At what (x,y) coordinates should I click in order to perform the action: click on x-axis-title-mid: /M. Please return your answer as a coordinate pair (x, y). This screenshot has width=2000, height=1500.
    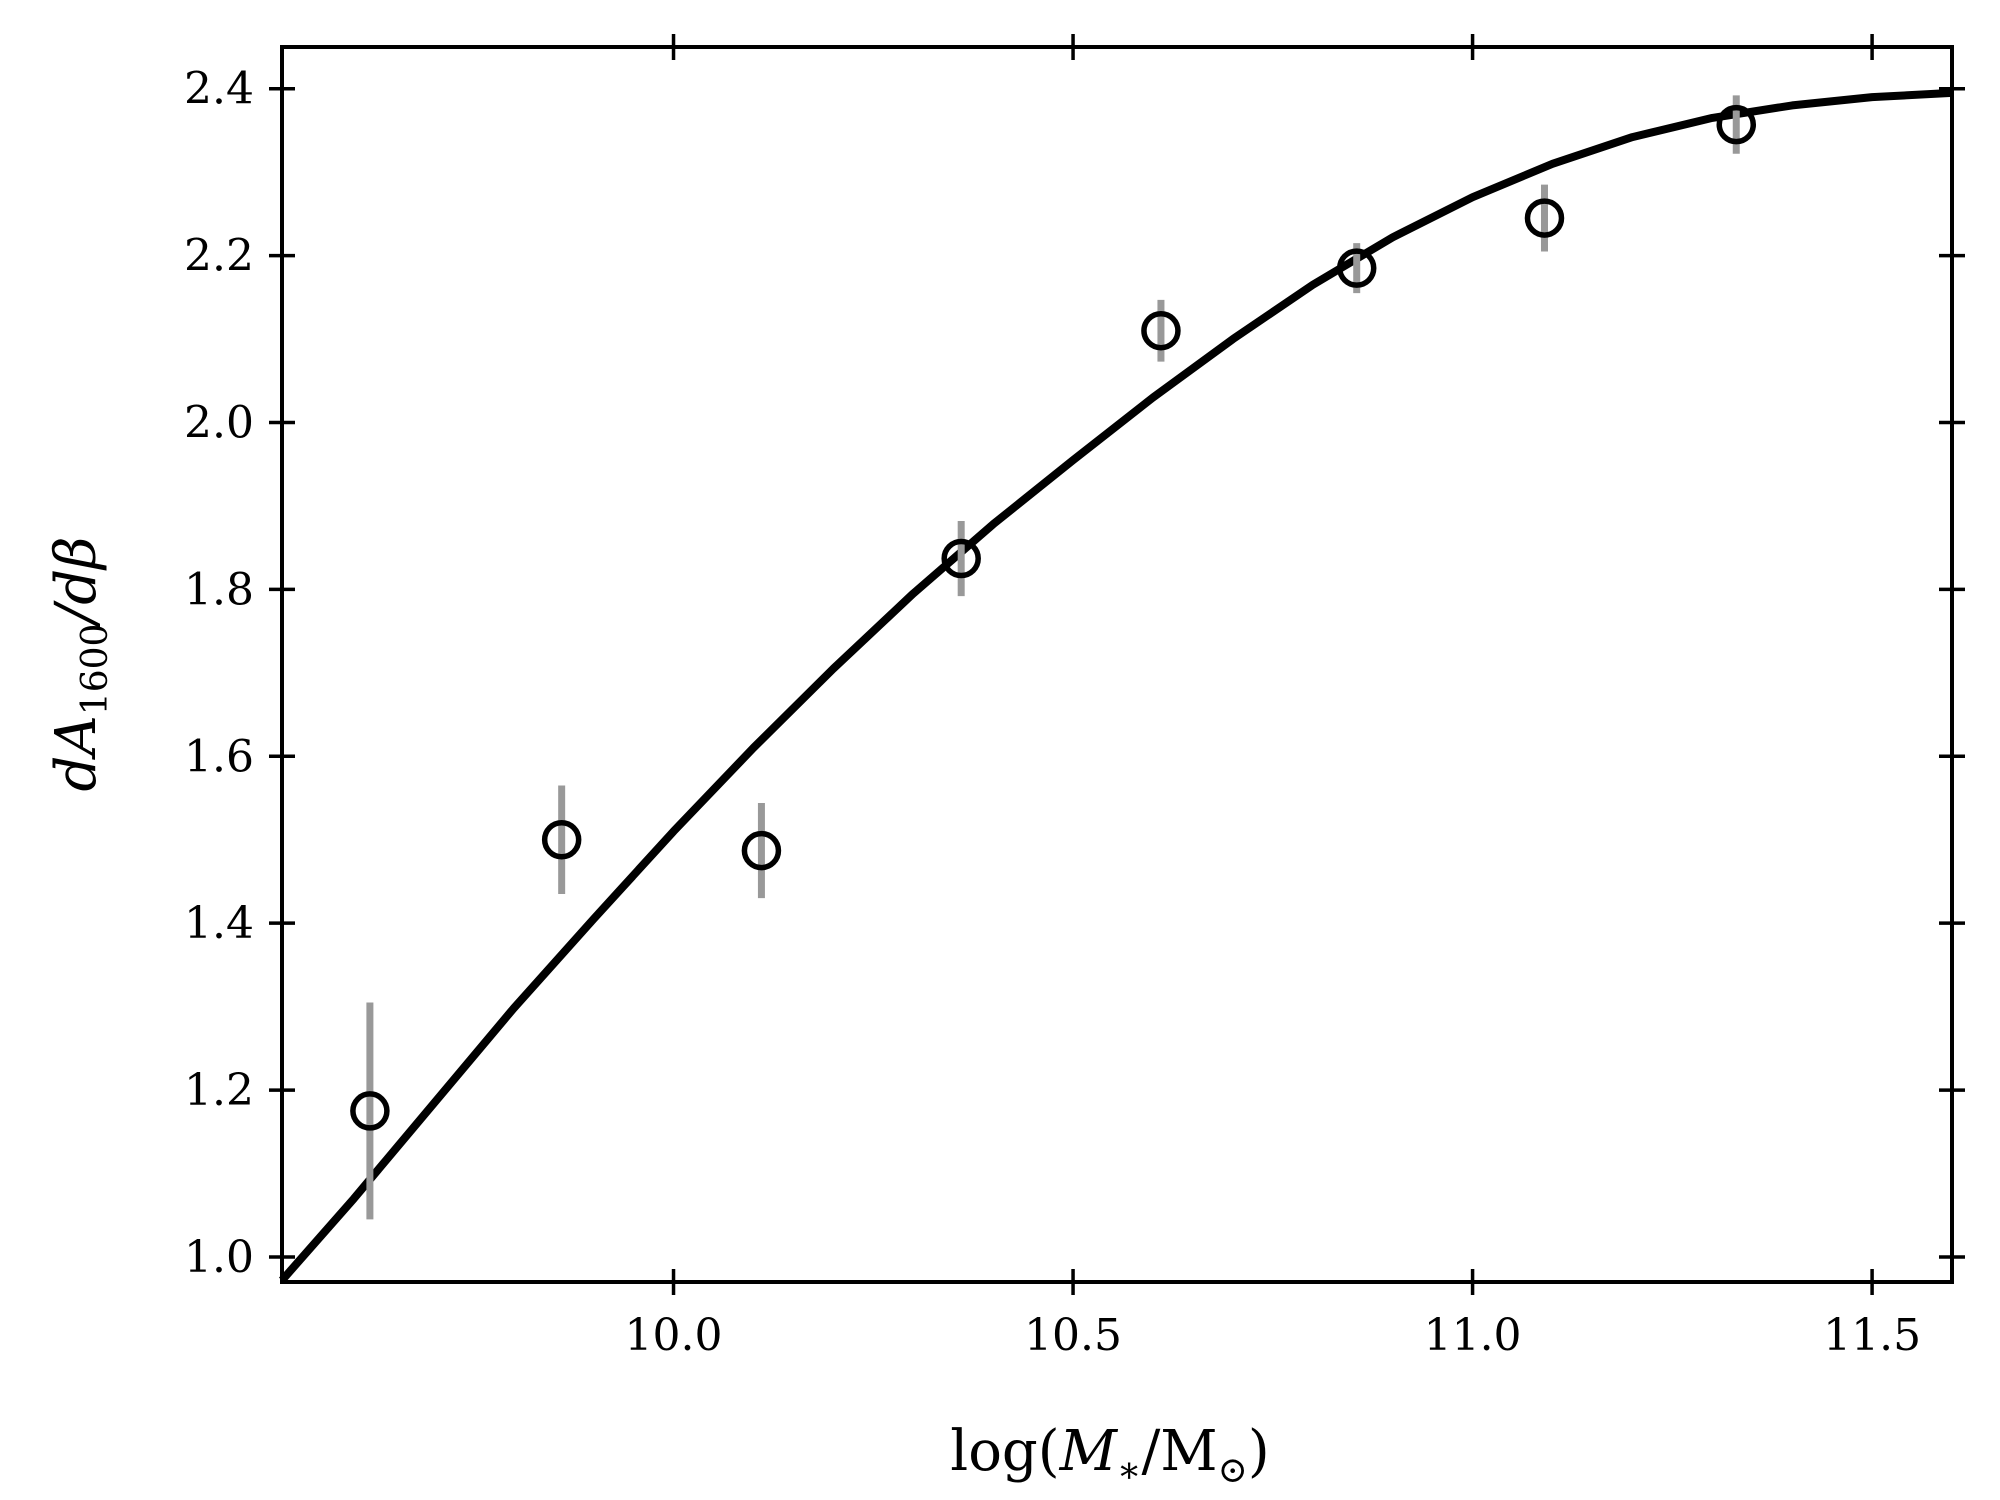
    Looking at the image, I should click on (1179, 1451).